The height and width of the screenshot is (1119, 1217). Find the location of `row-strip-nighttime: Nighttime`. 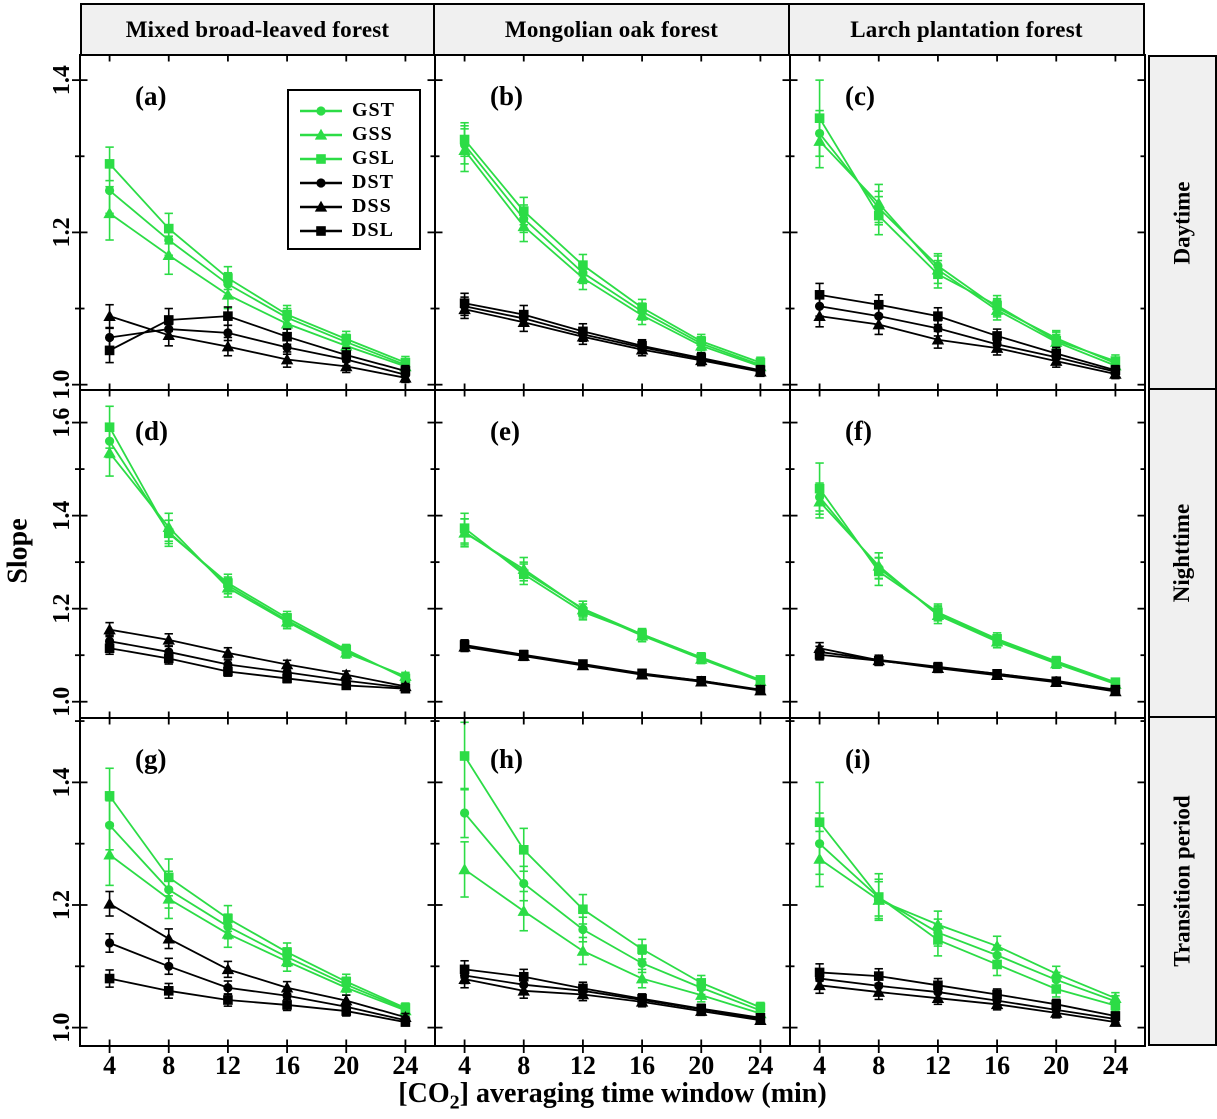

row-strip-nighttime: Nighttime is located at coordinates (1182, 553).